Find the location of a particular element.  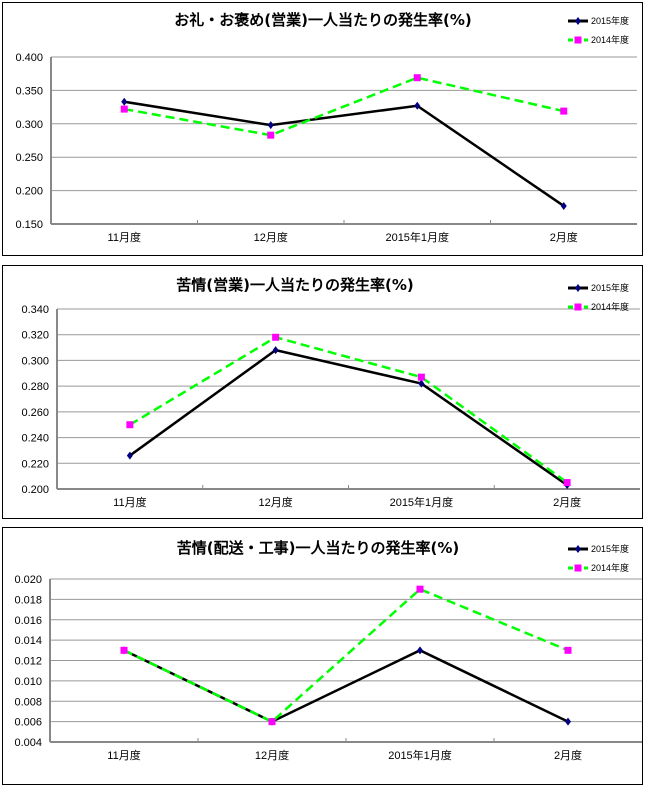

y-tick-label: 0.320 is located at coordinates (35, 336).